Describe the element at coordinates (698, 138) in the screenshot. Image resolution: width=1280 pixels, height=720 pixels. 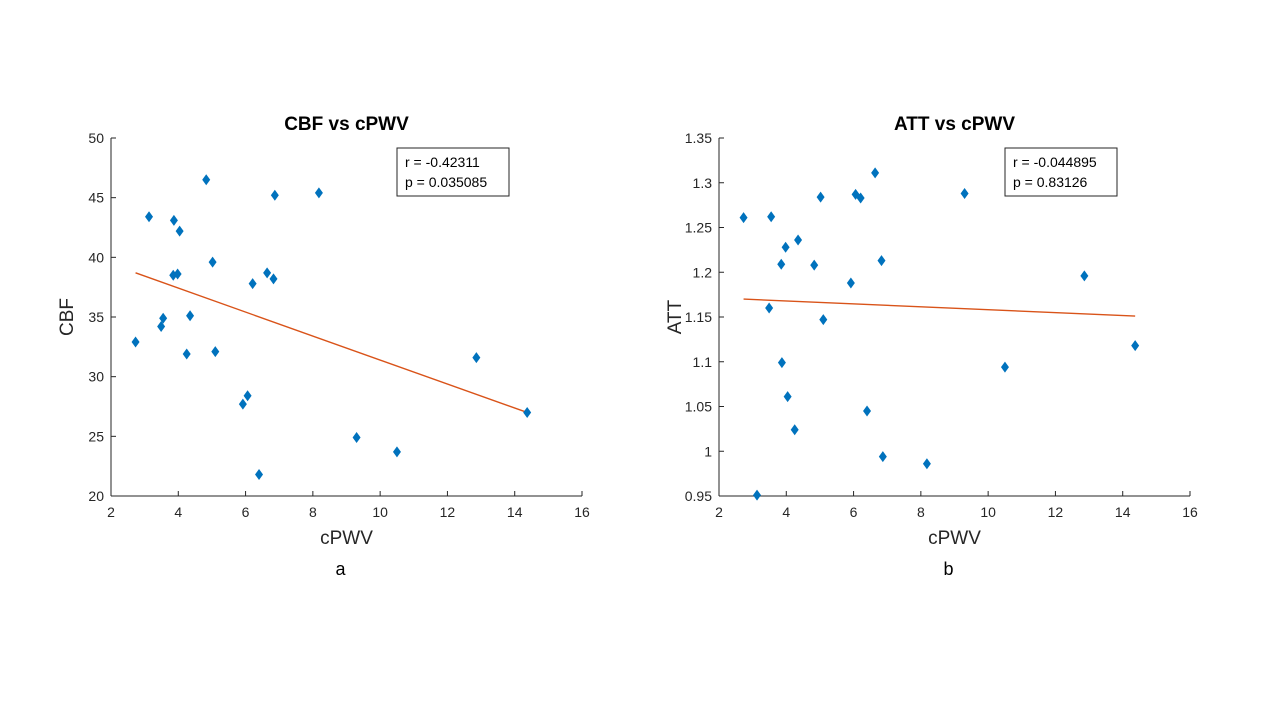
I see `y-tick-label: 1.35` at that location.